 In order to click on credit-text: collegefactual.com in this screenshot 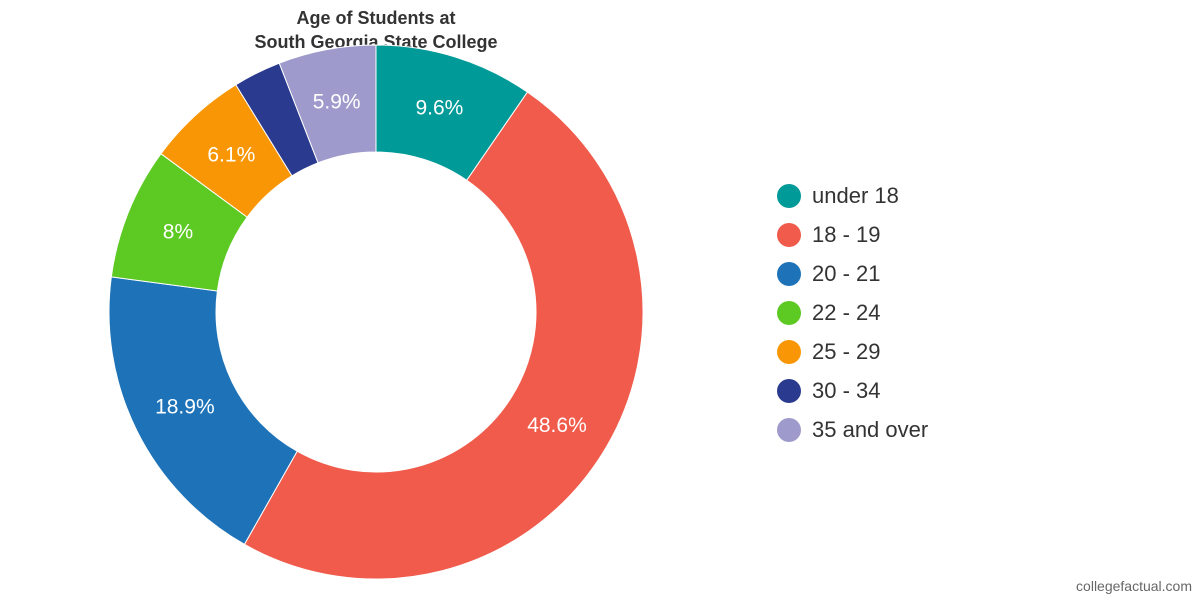, I will do `click(1134, 586)`.